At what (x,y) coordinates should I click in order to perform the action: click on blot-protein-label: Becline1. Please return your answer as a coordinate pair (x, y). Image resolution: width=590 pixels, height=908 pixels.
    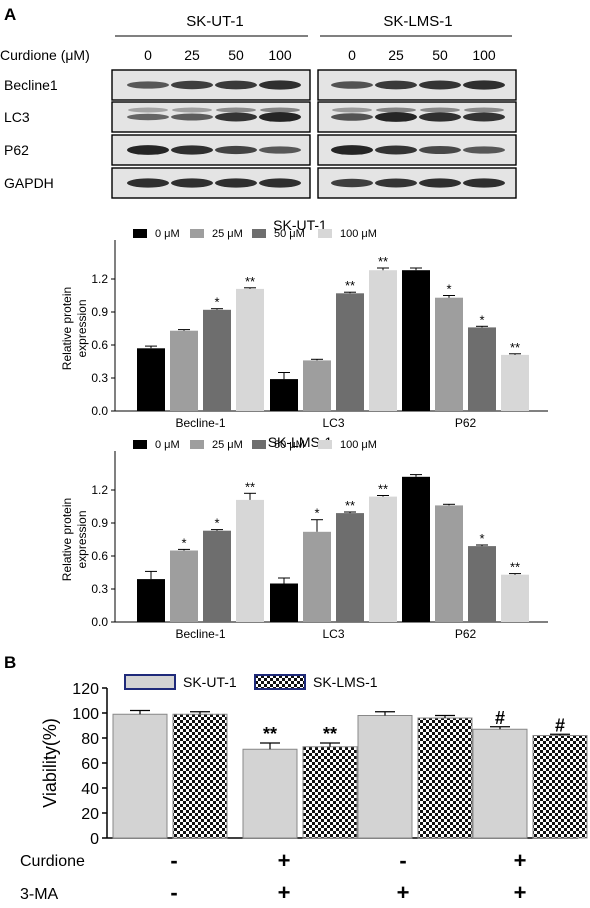
    Looking at the image, I should click on (31, 85).